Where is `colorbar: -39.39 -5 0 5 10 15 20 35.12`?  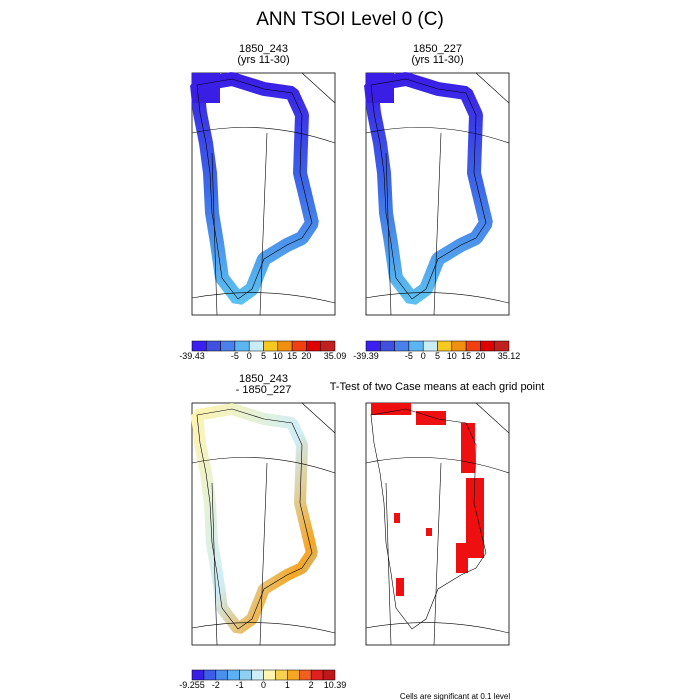 colorbar: -39.39 -5 0 5 10 15 20 35.12 is located at coordinates (437, 350).